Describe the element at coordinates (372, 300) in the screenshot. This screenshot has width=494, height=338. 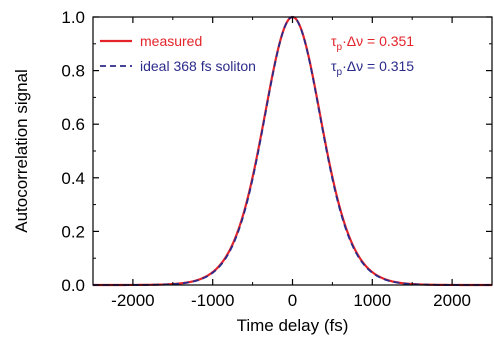
I see `x-tick-label: 1000` at that location.